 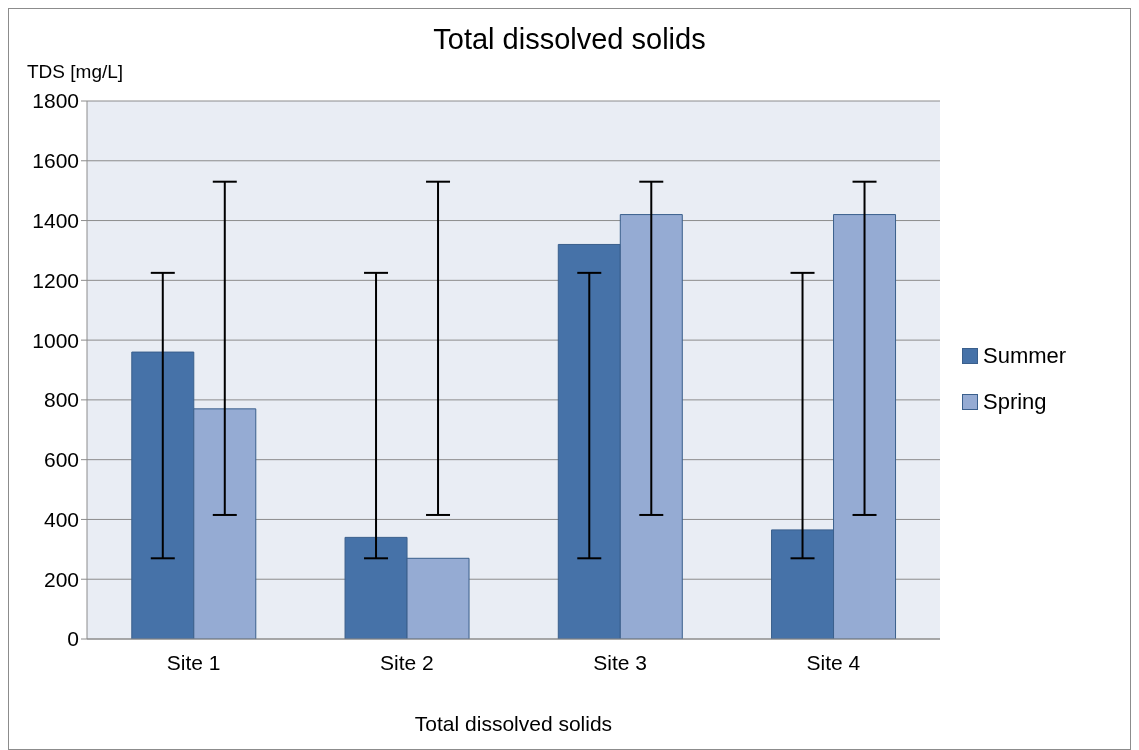 What do you see at coordinates (569, 39) in the screenshot?
I see `chart-title: Total dissolved solids` at bounding box center [569, 39].